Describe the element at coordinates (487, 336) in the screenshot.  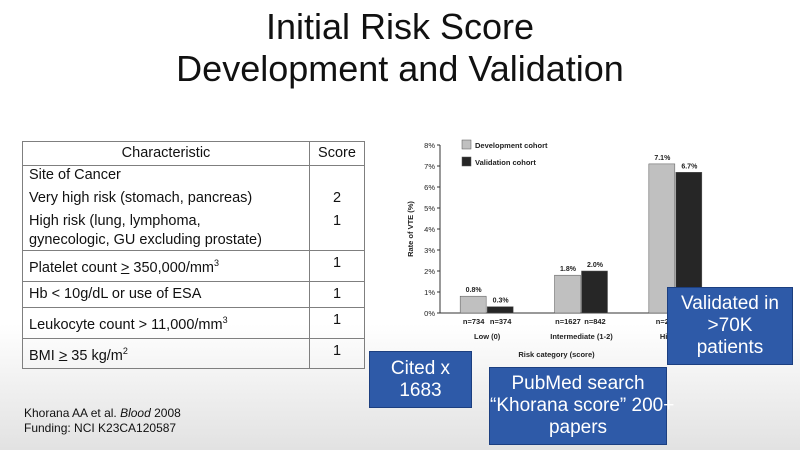
I see `x-category-label: Low (0)` at that location.